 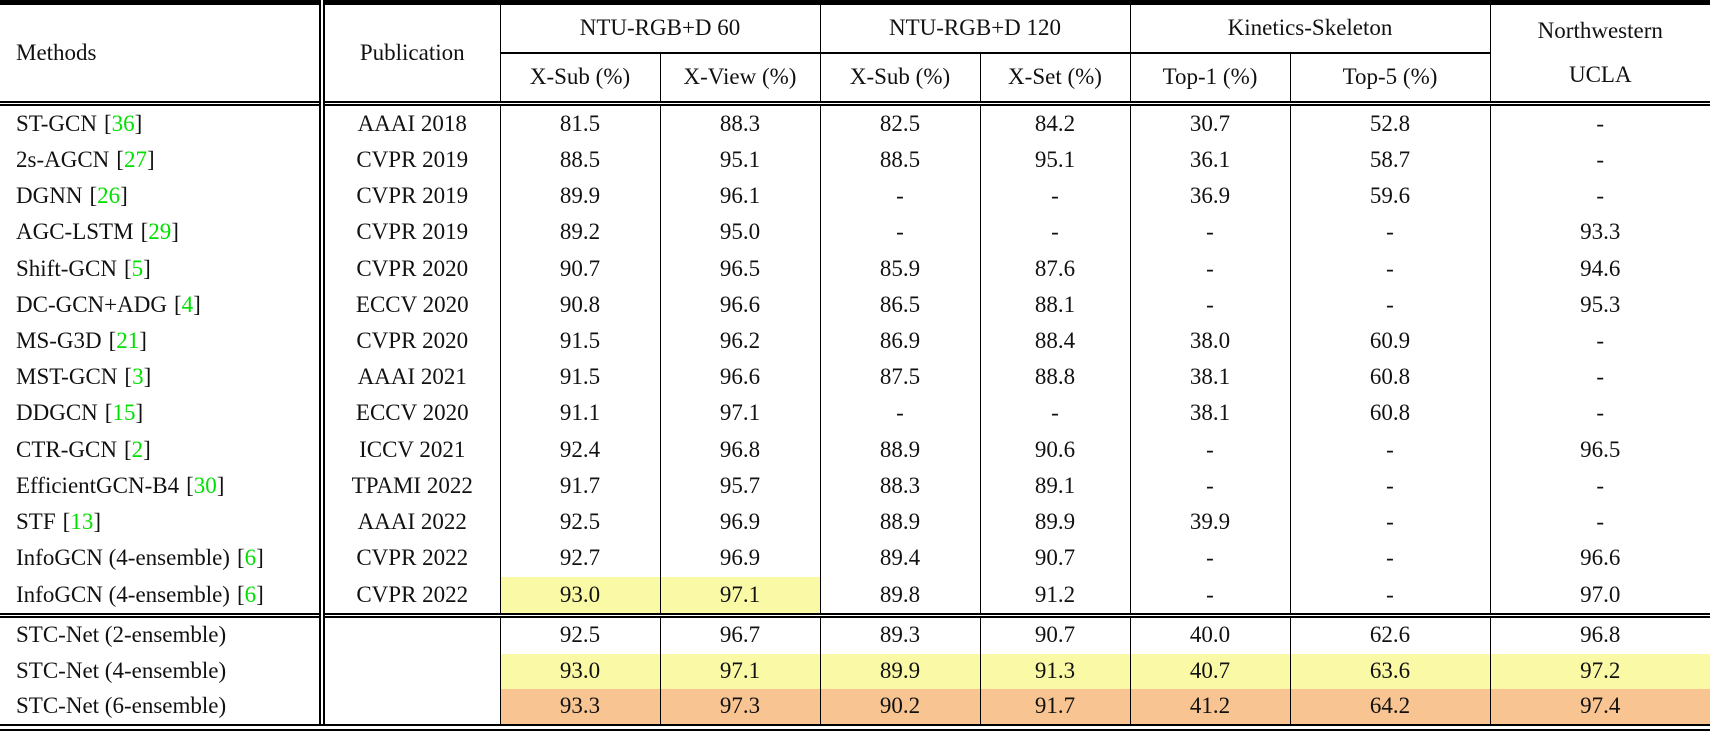 I want to click on value-cell: 81.5, so click(x=579, y=123).